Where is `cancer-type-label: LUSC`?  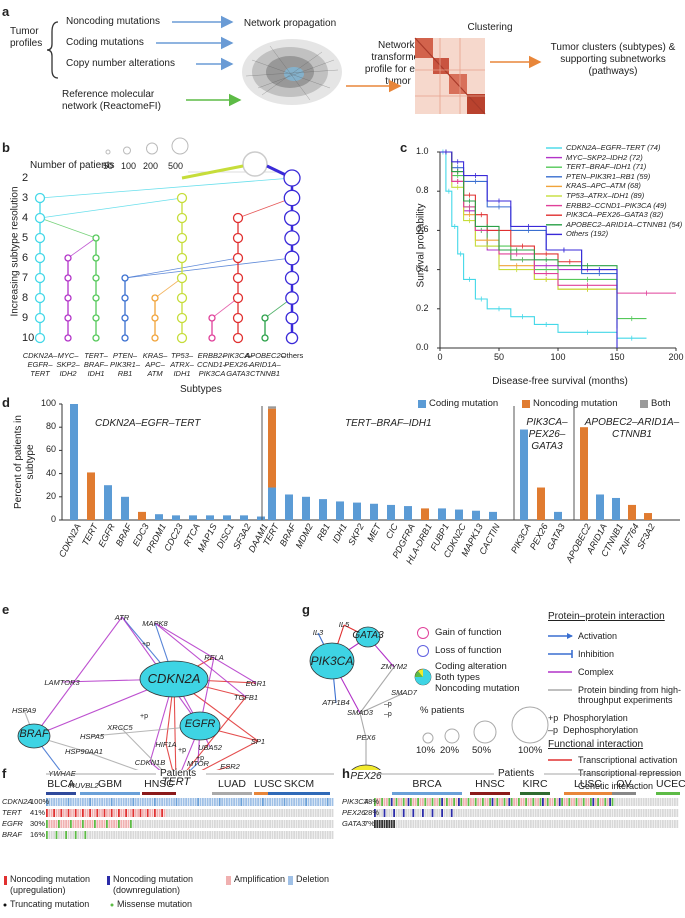
cancer-type-label: LUSC is located at coordinates (268, 784).